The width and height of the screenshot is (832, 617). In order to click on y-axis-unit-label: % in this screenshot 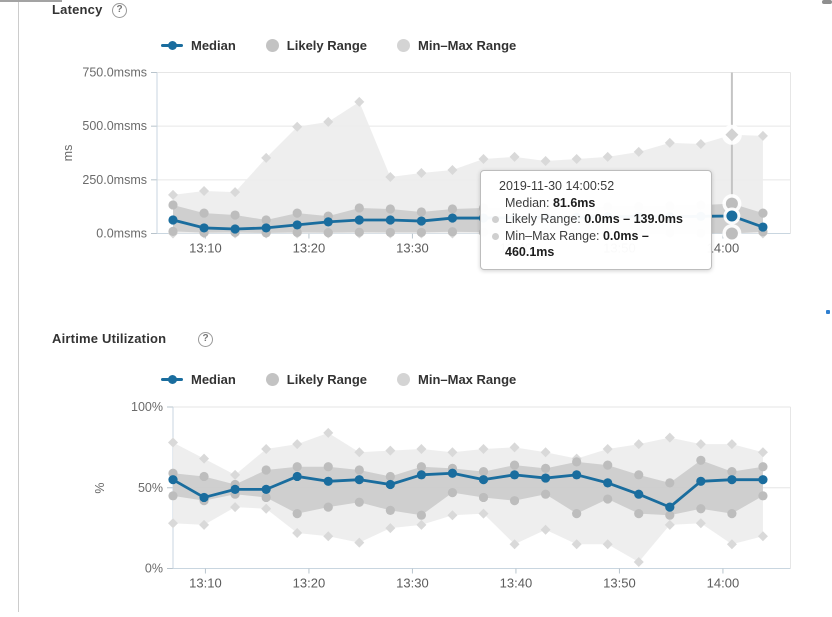, I will do `click(100, 487)`.